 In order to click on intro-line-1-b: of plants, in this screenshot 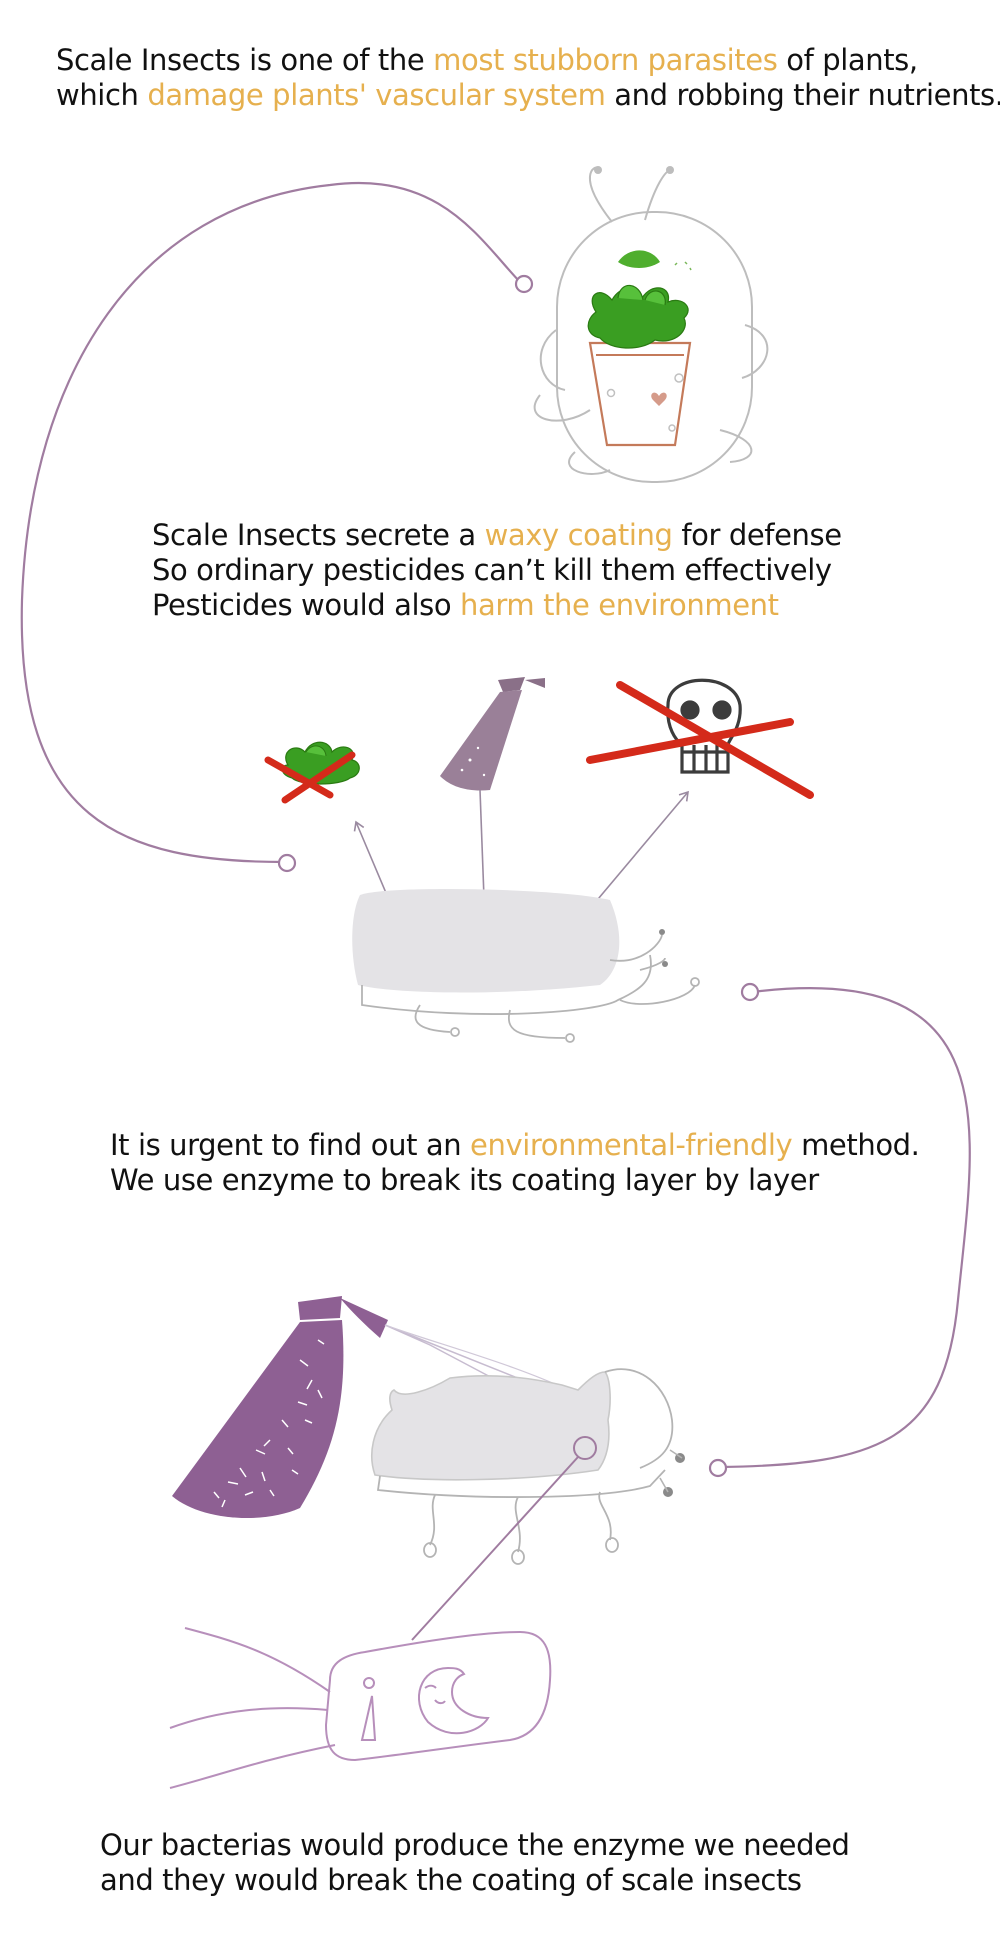, I will do `click(847, 60)`.